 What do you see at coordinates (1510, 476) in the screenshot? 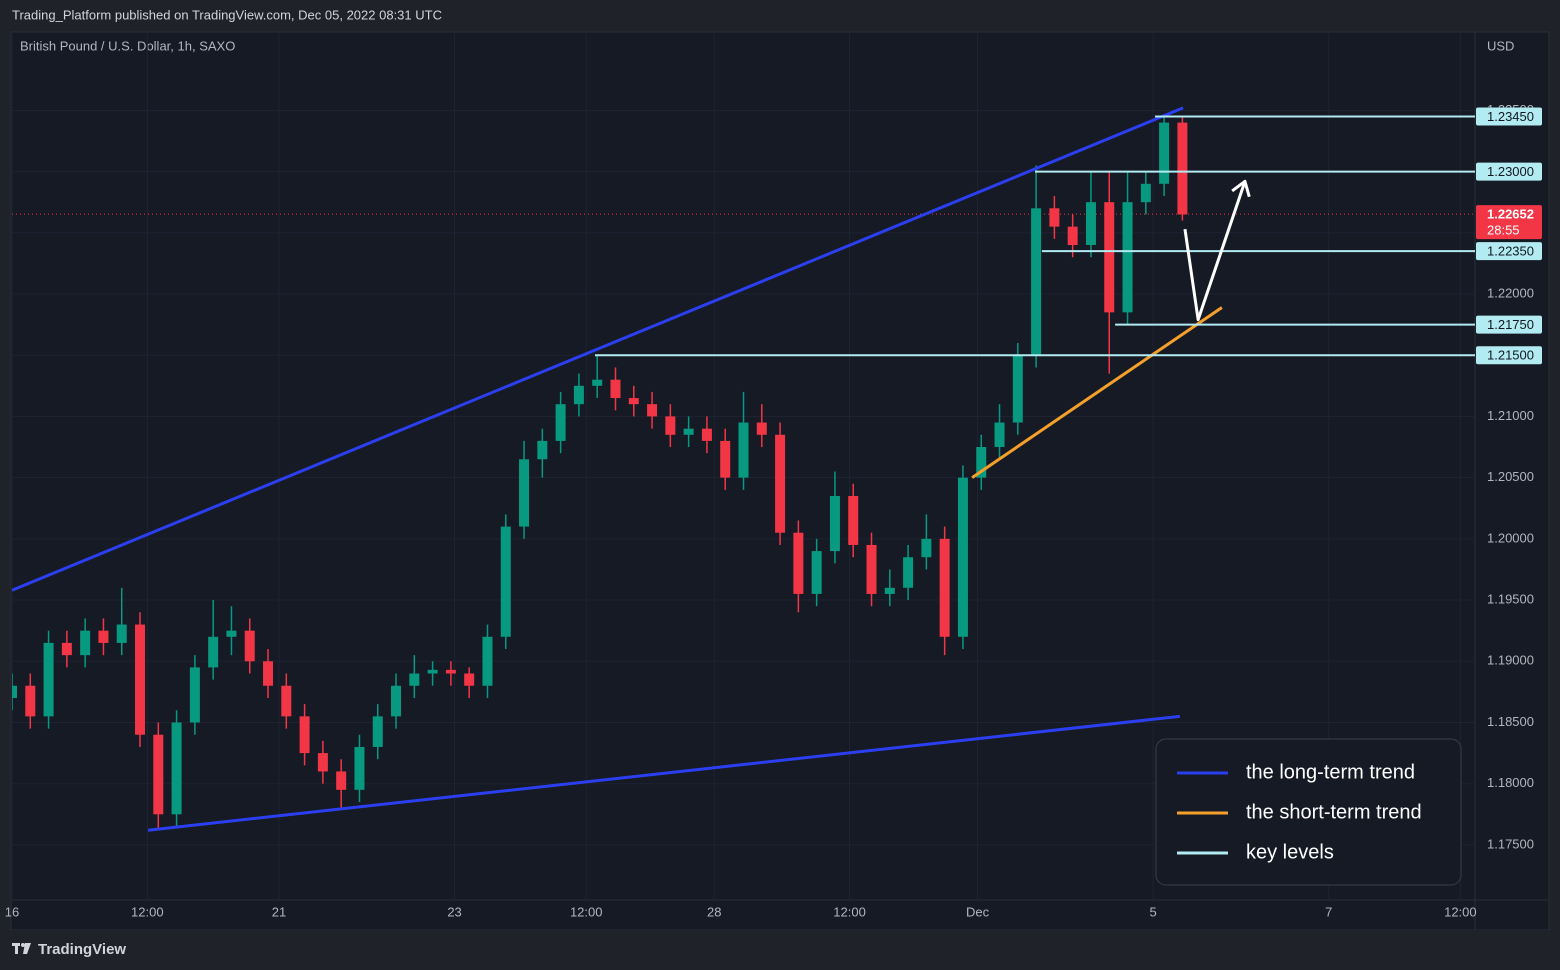
I see `y-tick-label: 1.20500` at bounding box center [1510, 476].